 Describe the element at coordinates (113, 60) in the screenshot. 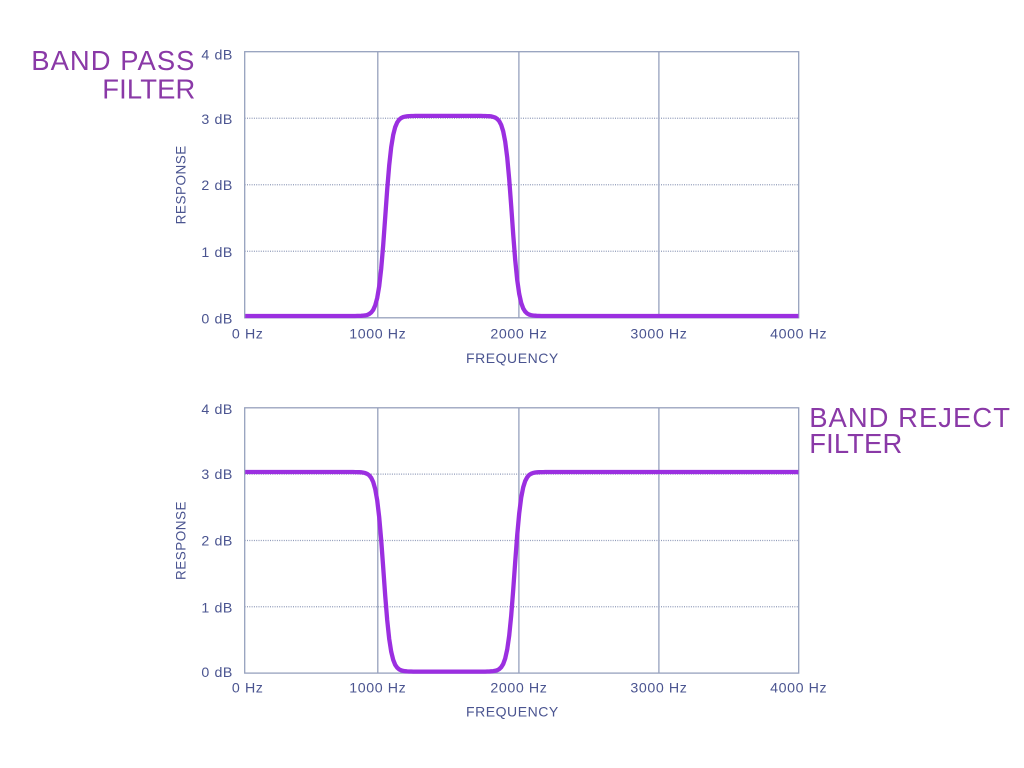

I see `svg-text: BAND PASS` at that location.